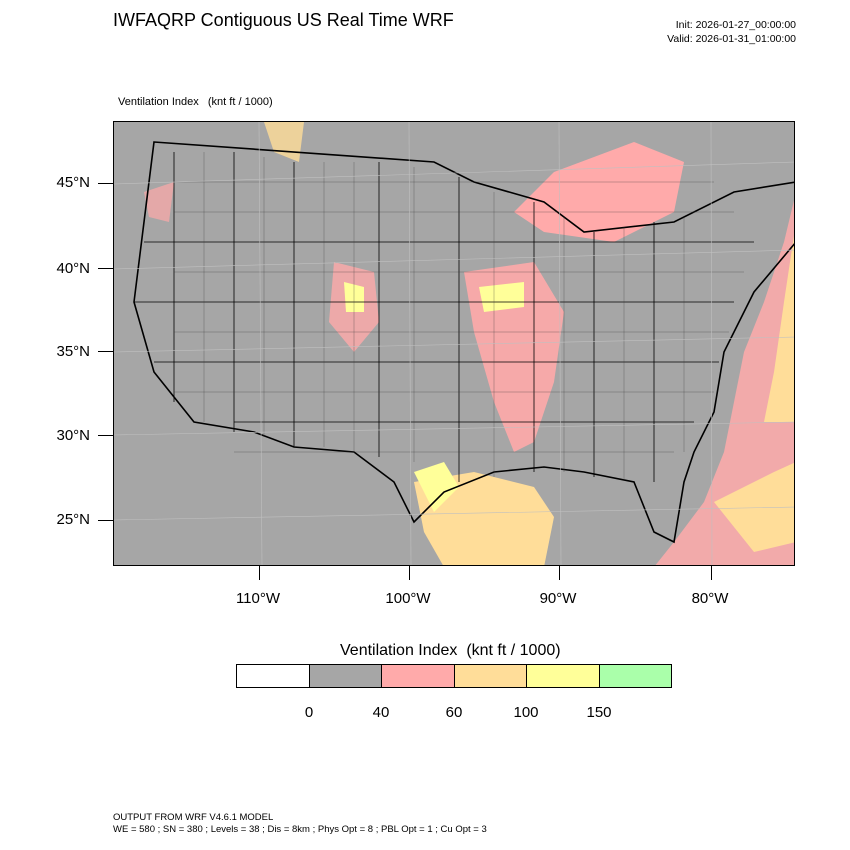 The image size is (850, 850). I want to click on colorbar-label-150: 150, so click(599, 712).